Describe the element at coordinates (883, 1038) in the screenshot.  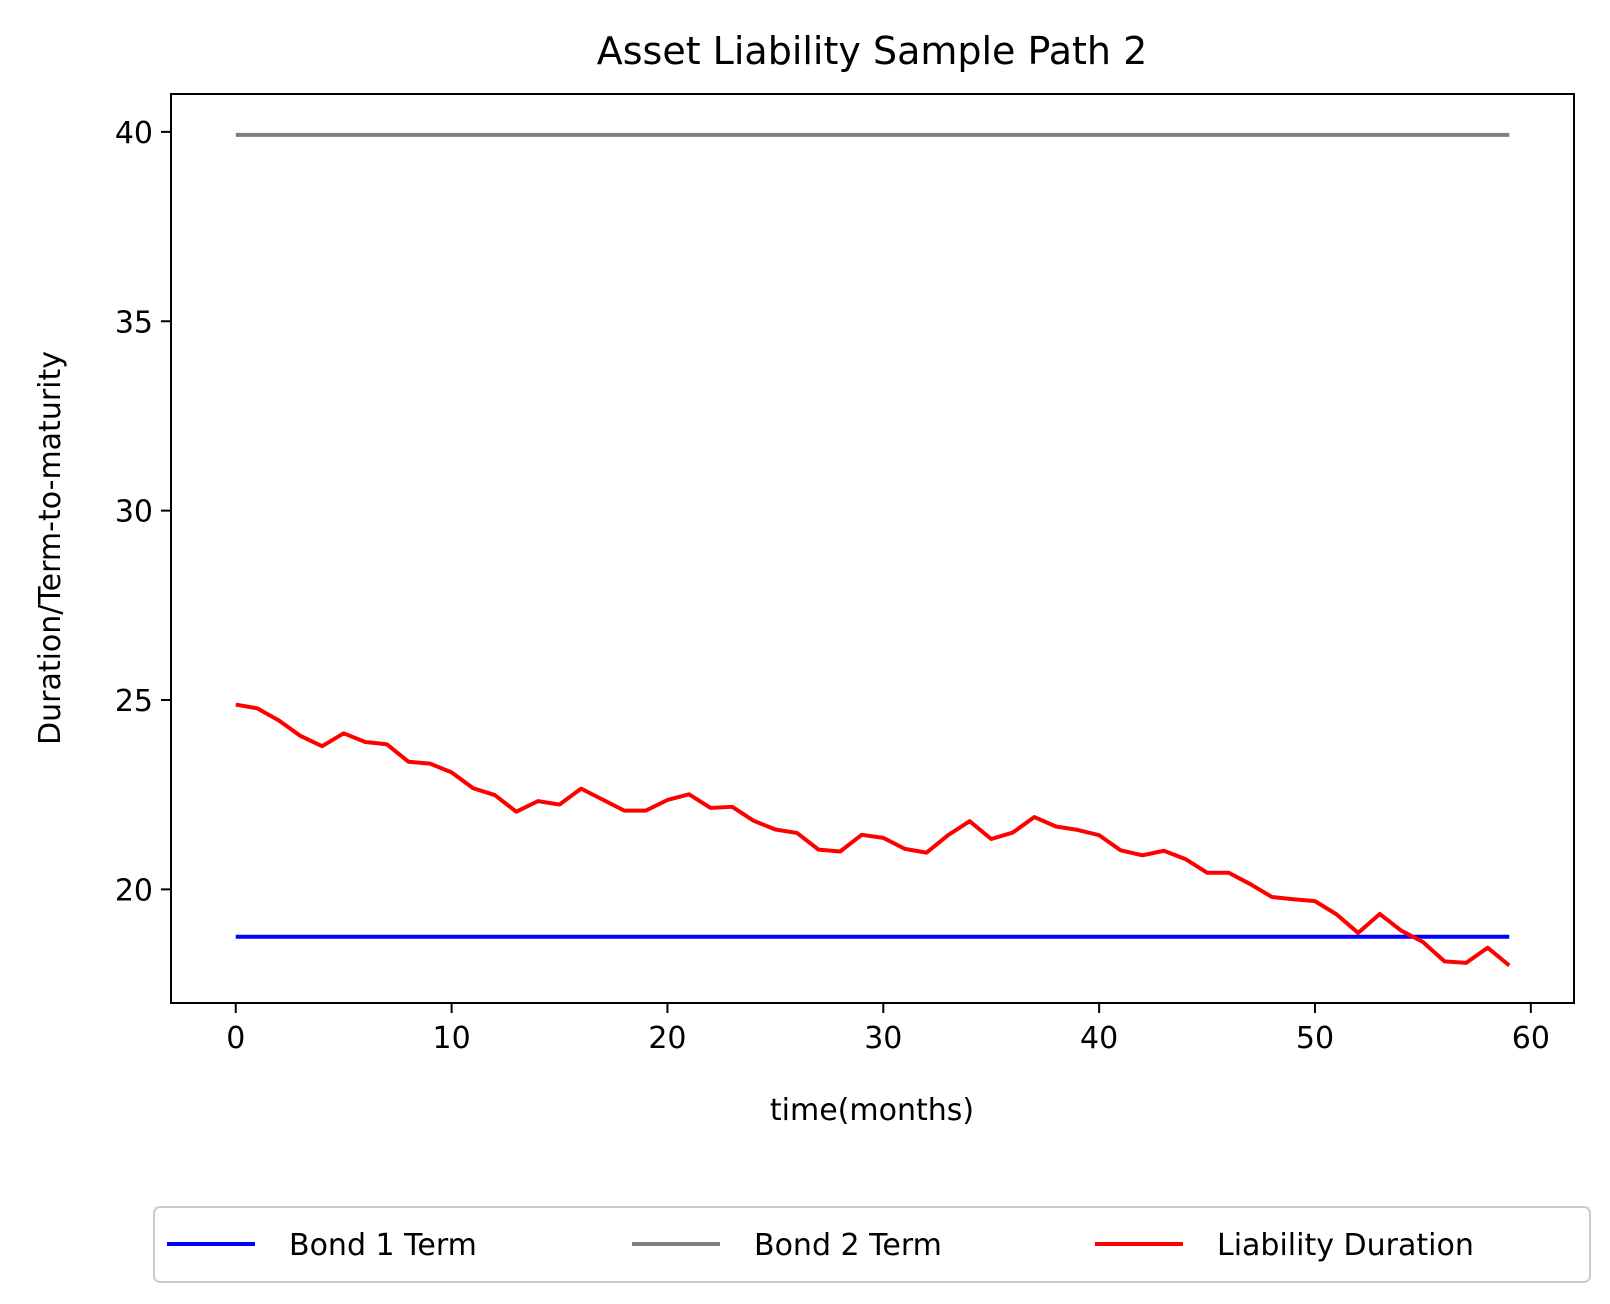
I see `x-tick-label: 30` at that location.